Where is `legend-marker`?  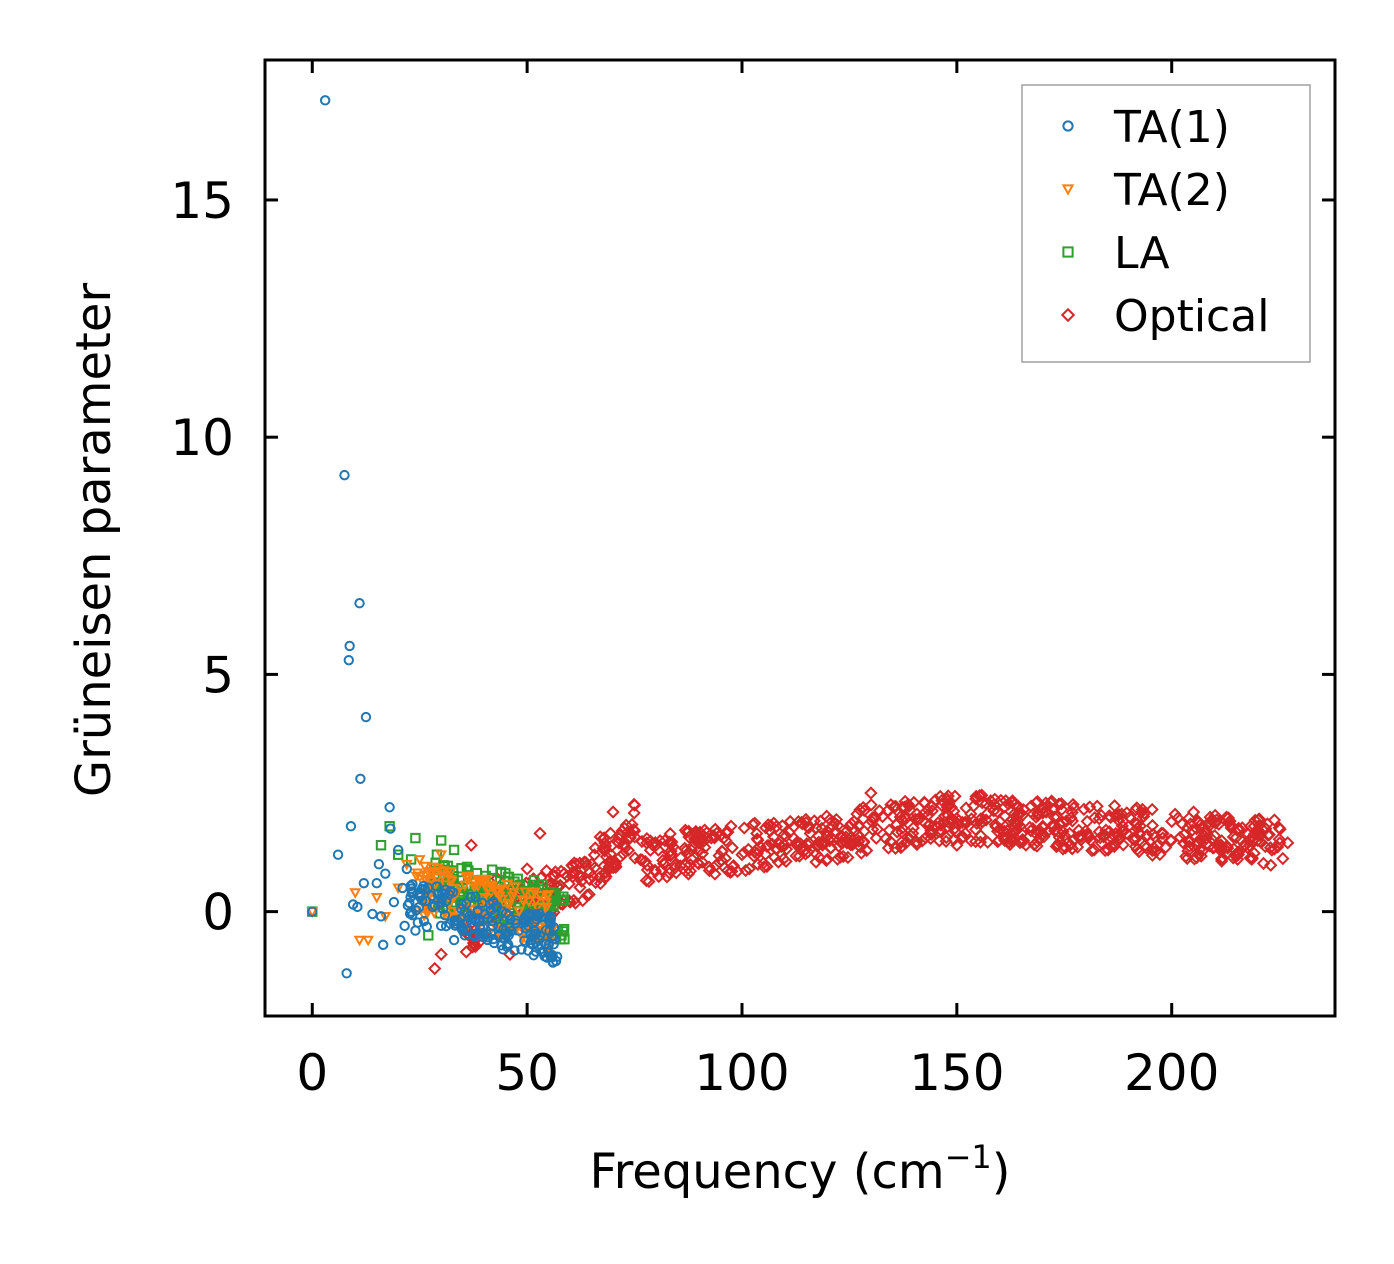 legend-marker is located at coordinates (1068, 315).